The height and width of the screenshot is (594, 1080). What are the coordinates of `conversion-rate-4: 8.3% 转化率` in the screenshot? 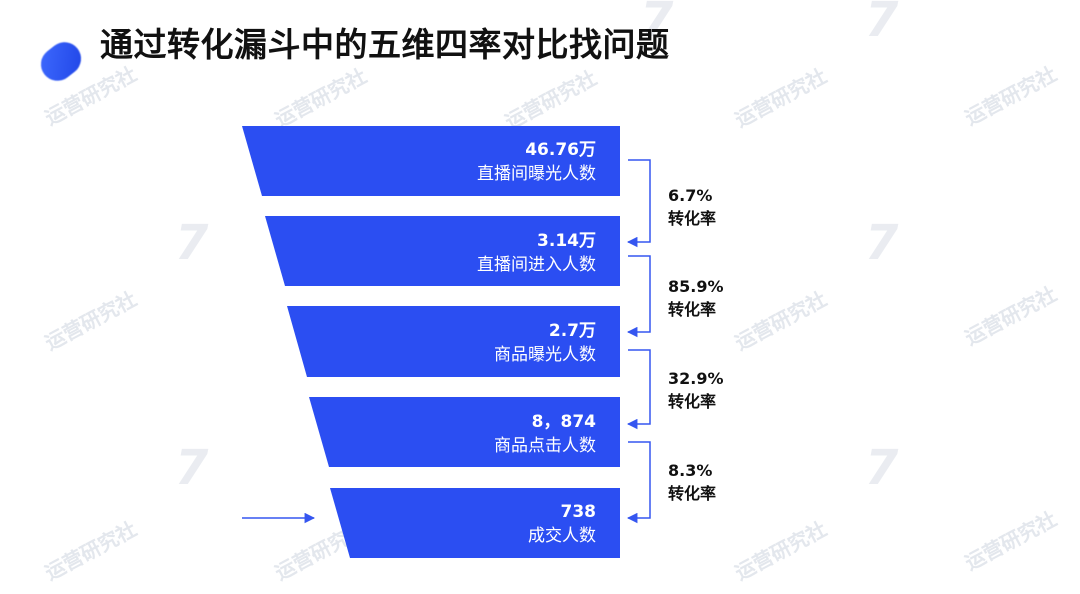 It's located at (692, 482).